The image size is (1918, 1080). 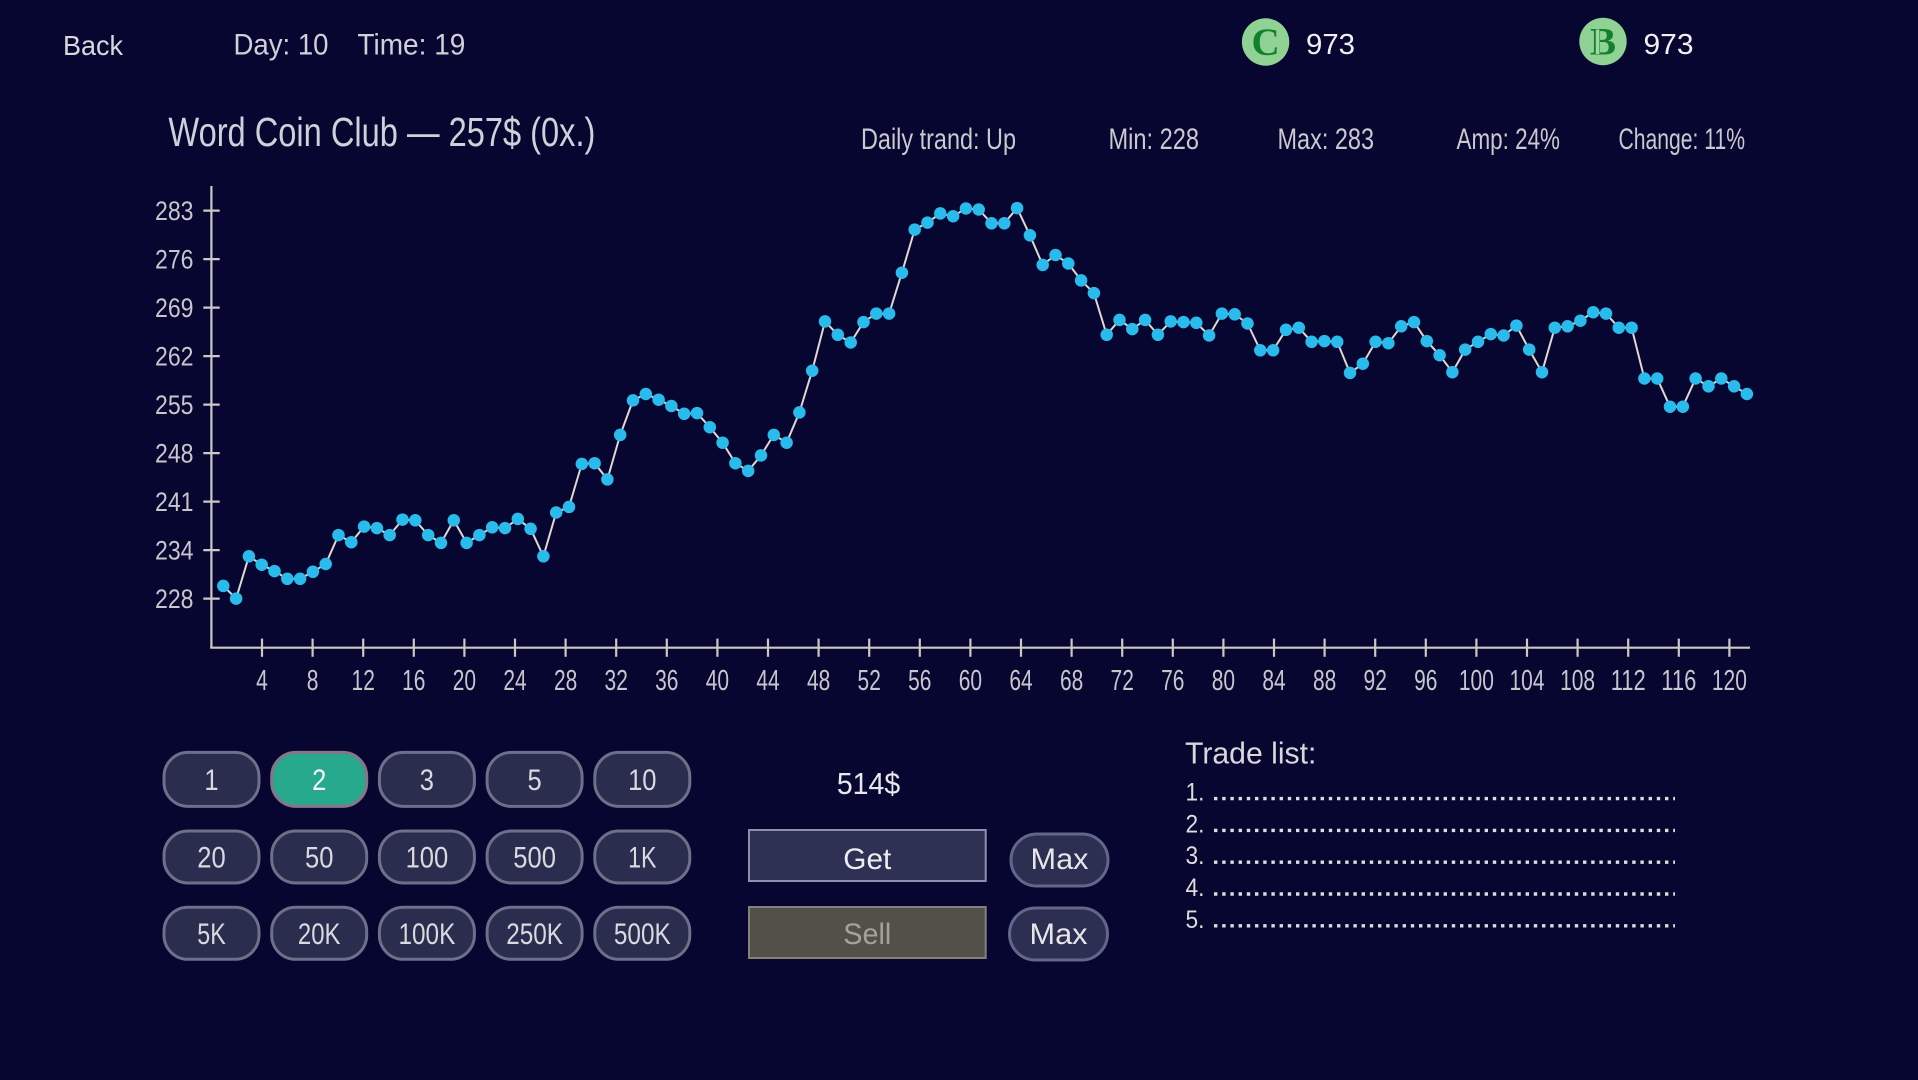 I want to click on svg-text: 50, so click(x=319, y=858).